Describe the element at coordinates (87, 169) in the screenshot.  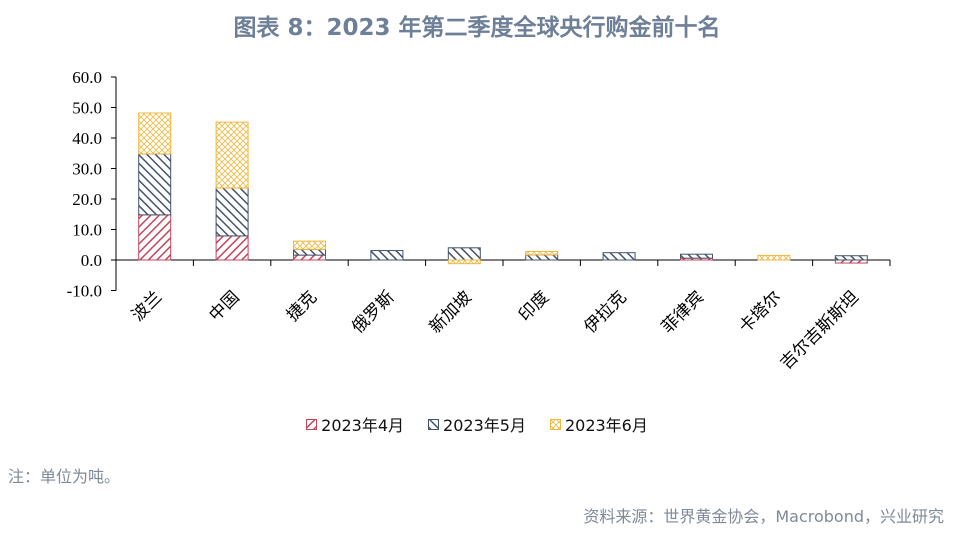
I see `y-tick-label: 30.0` at that location.